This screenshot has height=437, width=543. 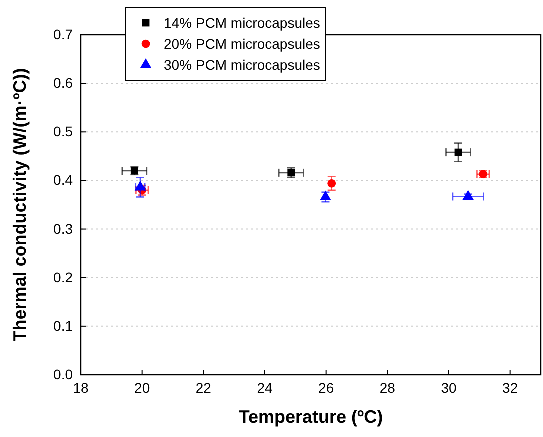 I want to click on y-tick-label: 0.0, so click(x=64, y=374).